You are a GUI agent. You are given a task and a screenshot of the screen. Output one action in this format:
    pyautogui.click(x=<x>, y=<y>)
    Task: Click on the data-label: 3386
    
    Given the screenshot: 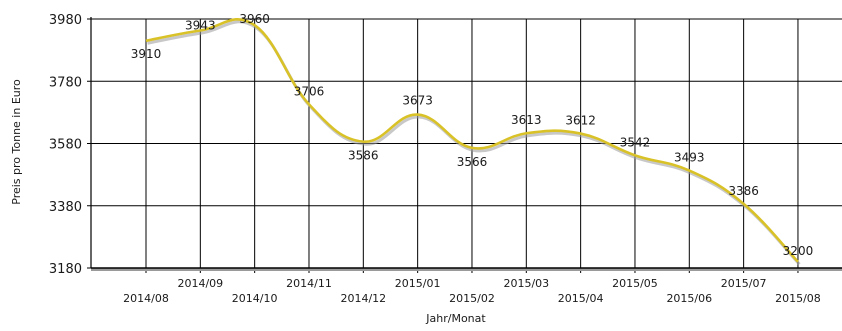 What is the action you would take?
    pyautogui.click(x=743, y=191)
    